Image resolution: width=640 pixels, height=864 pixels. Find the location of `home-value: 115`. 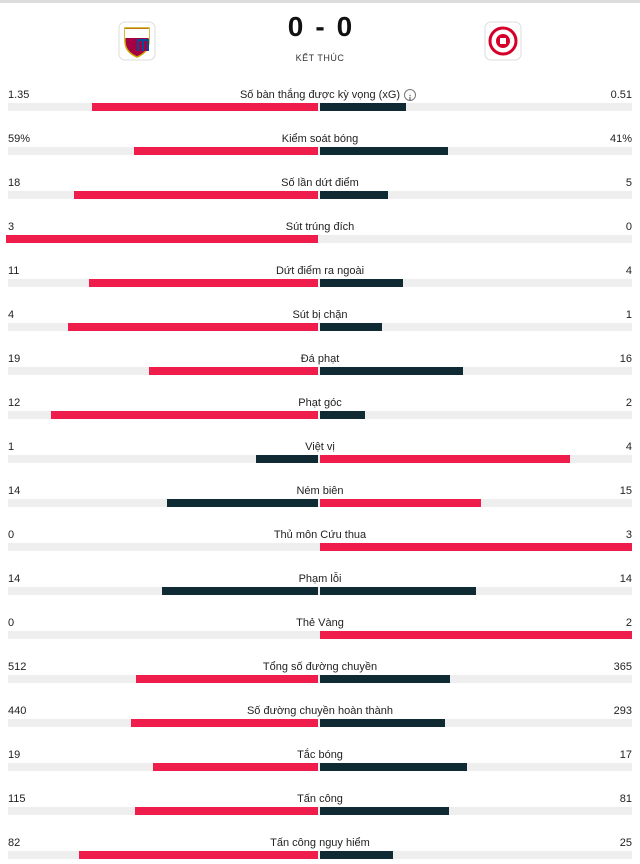

home-value: 115 is located at coordinates (17, 799).